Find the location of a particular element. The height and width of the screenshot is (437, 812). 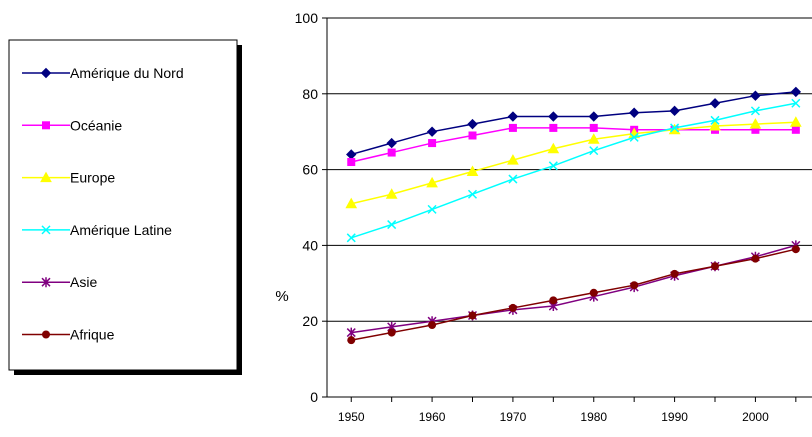

series-0-point-1995 is located at coordinates (715, 103).